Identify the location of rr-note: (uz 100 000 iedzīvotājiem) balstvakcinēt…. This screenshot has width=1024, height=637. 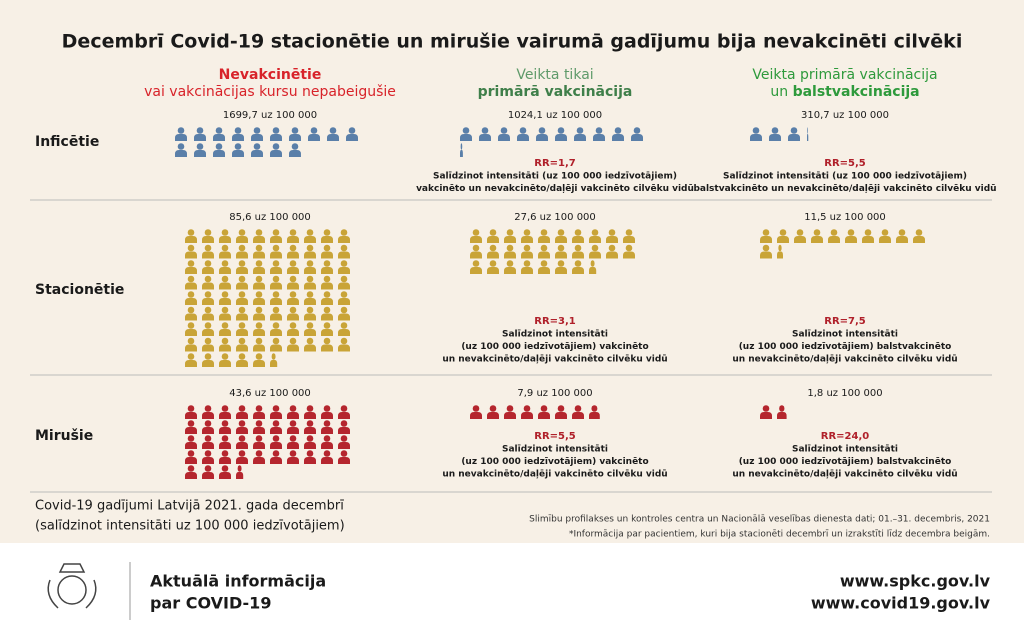
(845, 462).